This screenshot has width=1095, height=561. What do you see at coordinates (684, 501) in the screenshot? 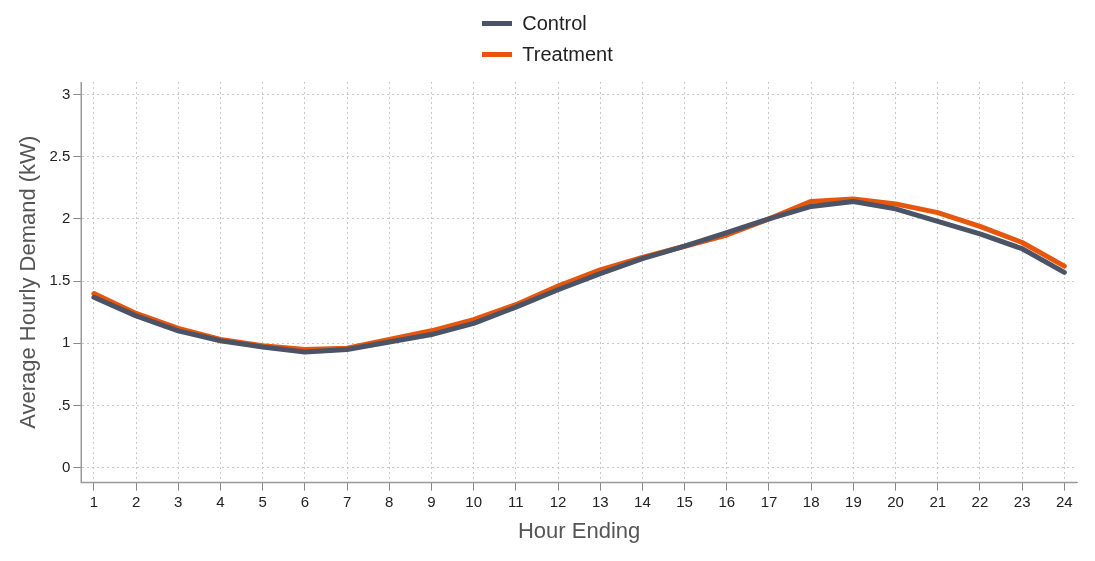
I see `x-tick-label: 15` at bounding box center [684, 501].